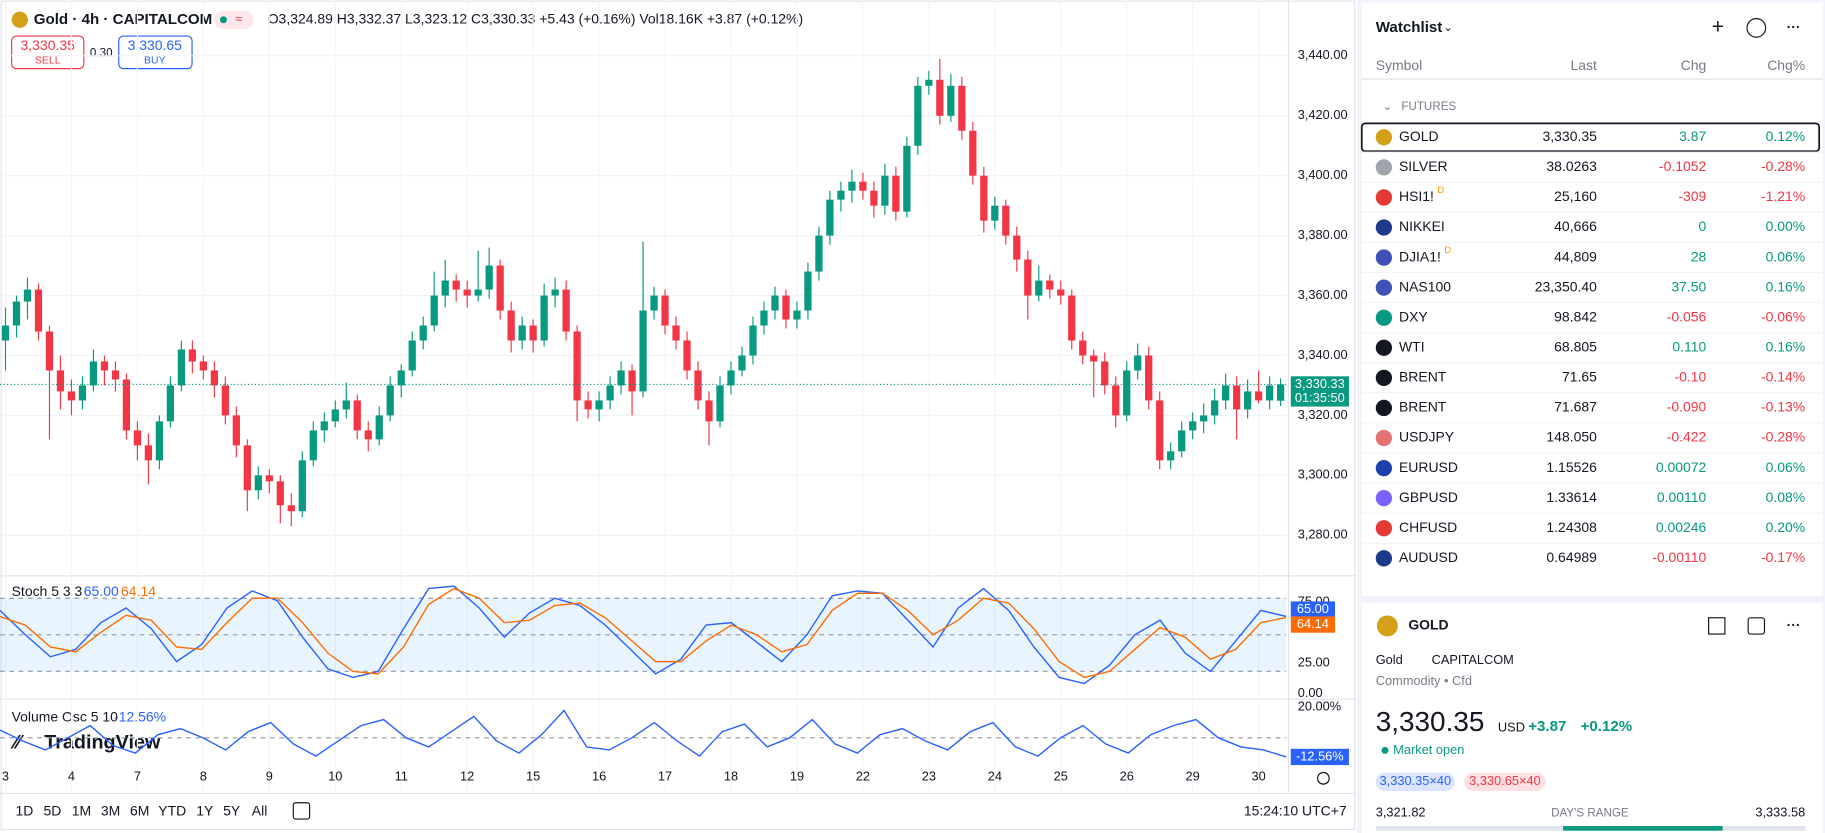 The width and height of the screenshot is (1825, 833). Describe the element at coordinates (1694, 65) in the screenshot. I see `column-header: Chg` at that location.